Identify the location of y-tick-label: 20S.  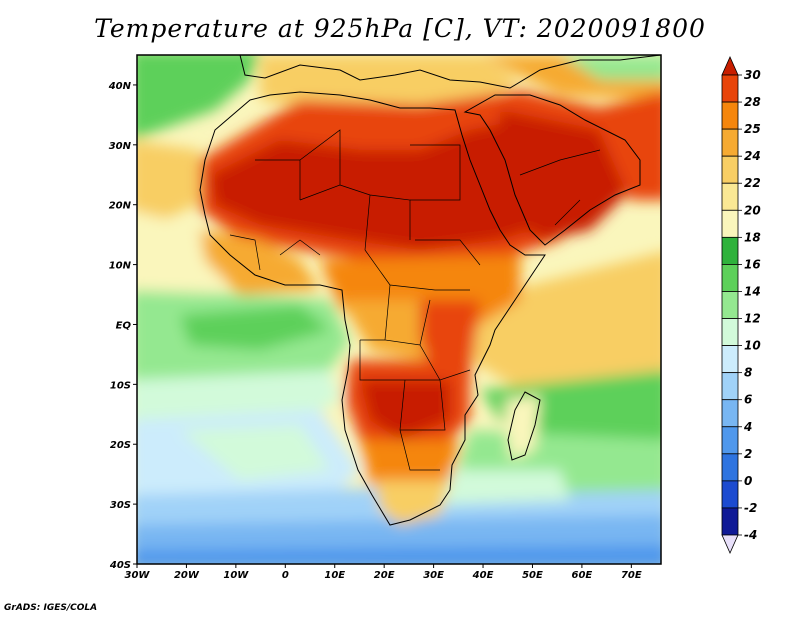
(120, 445).